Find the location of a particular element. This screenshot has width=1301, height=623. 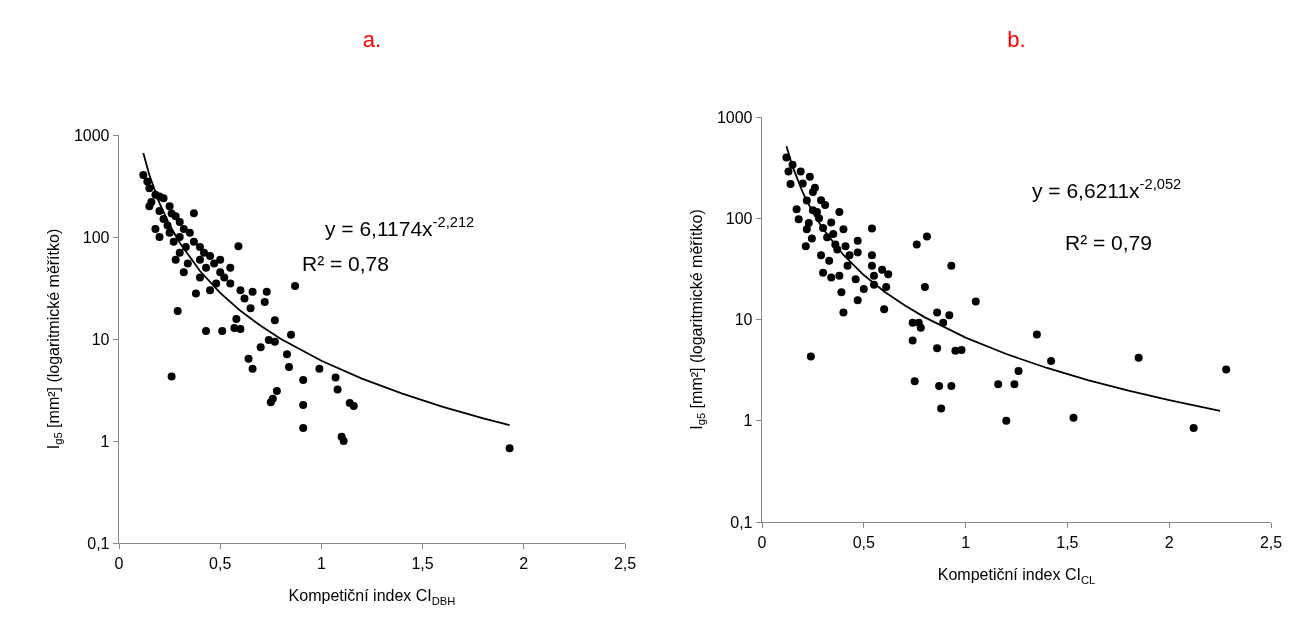

chart-title: b. is located at coordinates (1016, 39).